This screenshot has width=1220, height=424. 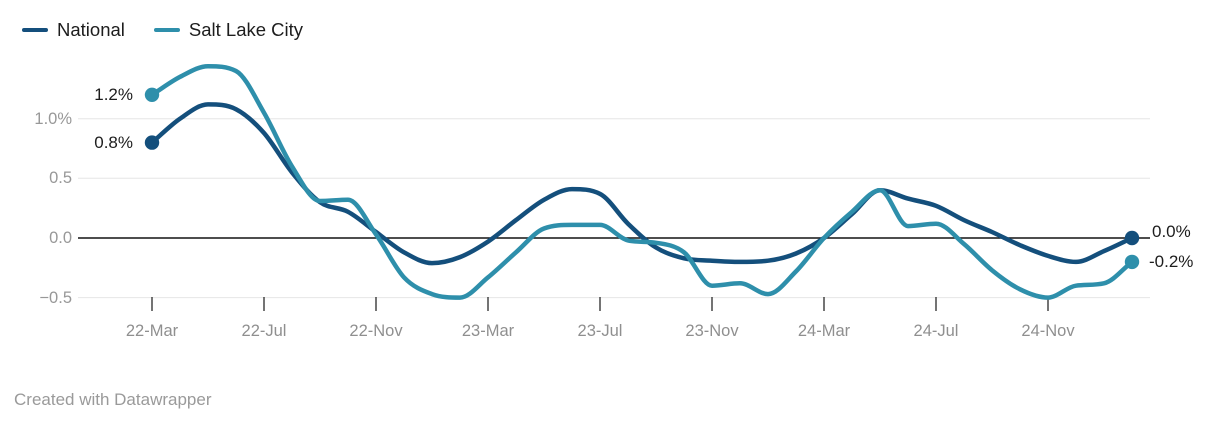 I want to click on salt-lake-city-start-value: 1.2%, so click(x=113, y=94).